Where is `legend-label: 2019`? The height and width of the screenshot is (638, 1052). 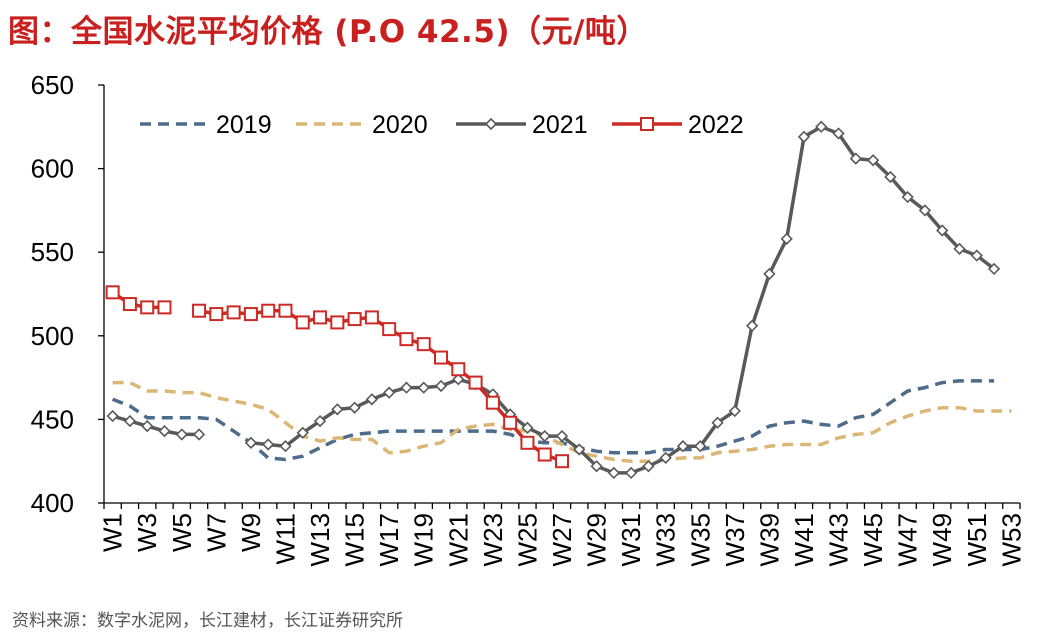 legend-label: 2019 is located at coordinates (244, 125).